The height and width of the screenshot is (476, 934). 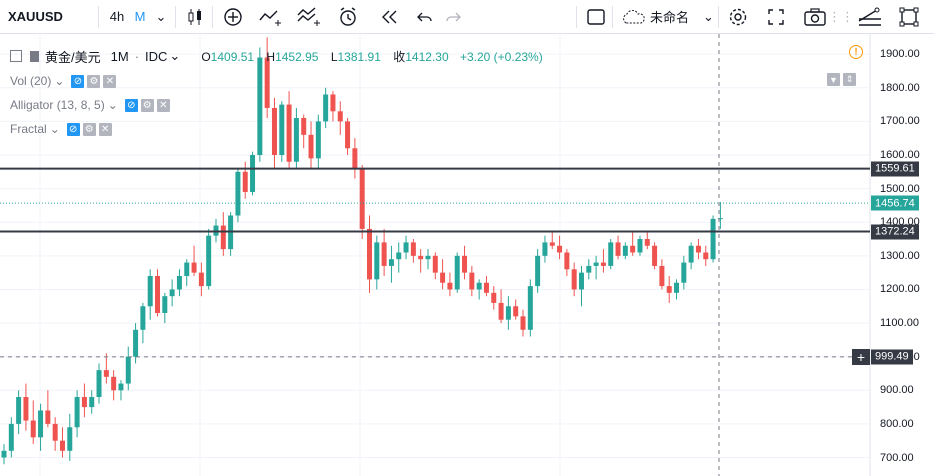 What do you see at coordinates (399, 56) in the screenshot?
I see `close-label: 收` at bounding box center [399, 56].